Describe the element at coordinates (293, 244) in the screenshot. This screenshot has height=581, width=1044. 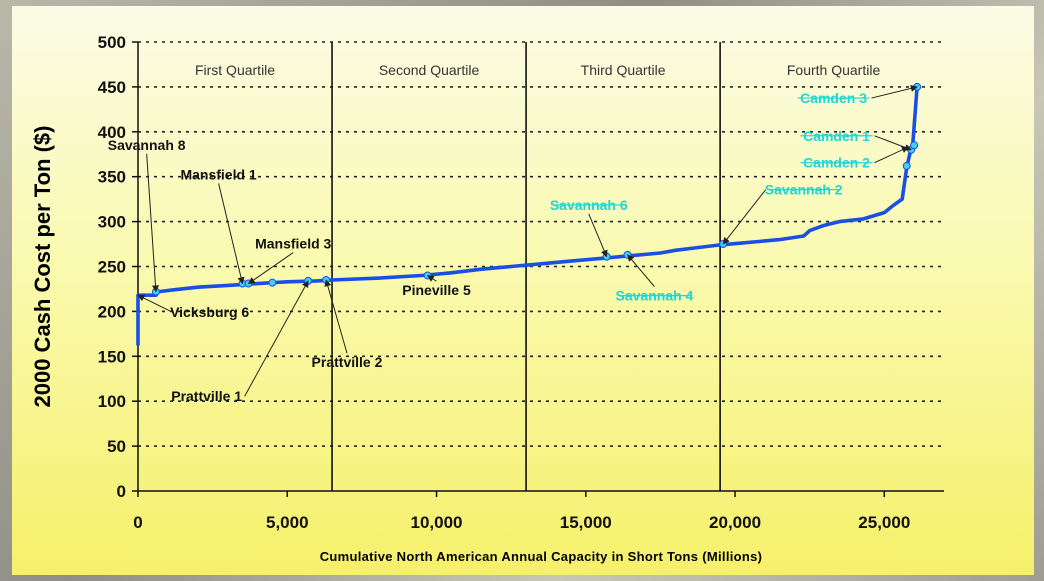
I see `annotation-mansfield-3: Mansfield 3` at that location.